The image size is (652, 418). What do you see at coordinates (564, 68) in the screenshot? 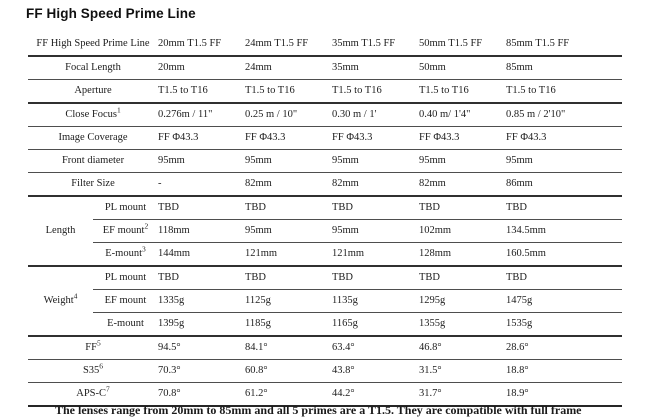
I see `value-cell: 85mm` at bounding box center [564, 68].